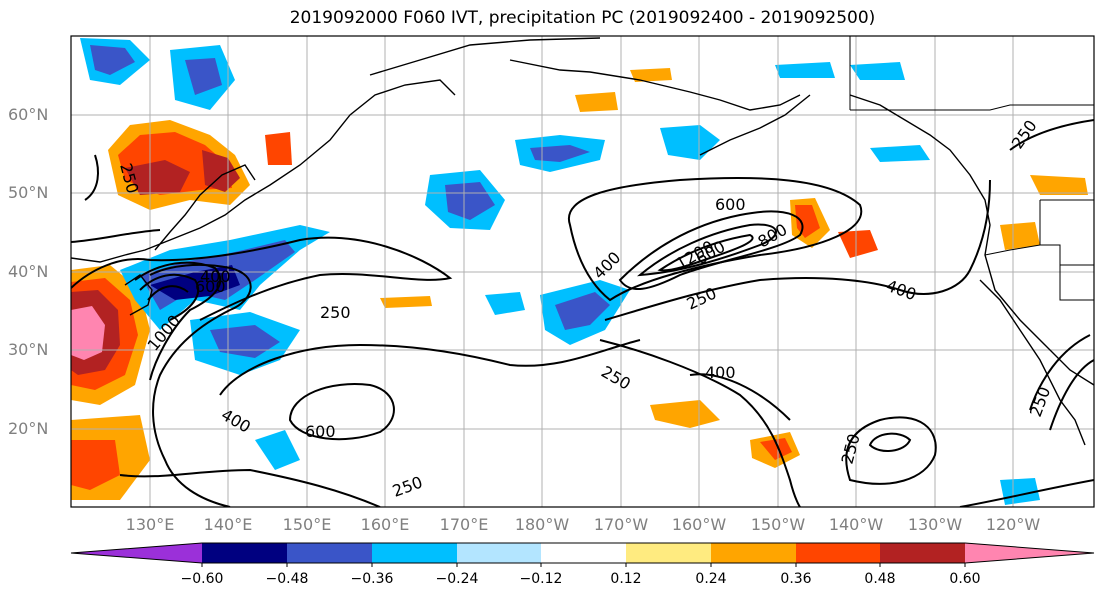 The width and height of the screenshot is (1105, 601). I want to click on lon-label: 140°E, so click(228, 524).